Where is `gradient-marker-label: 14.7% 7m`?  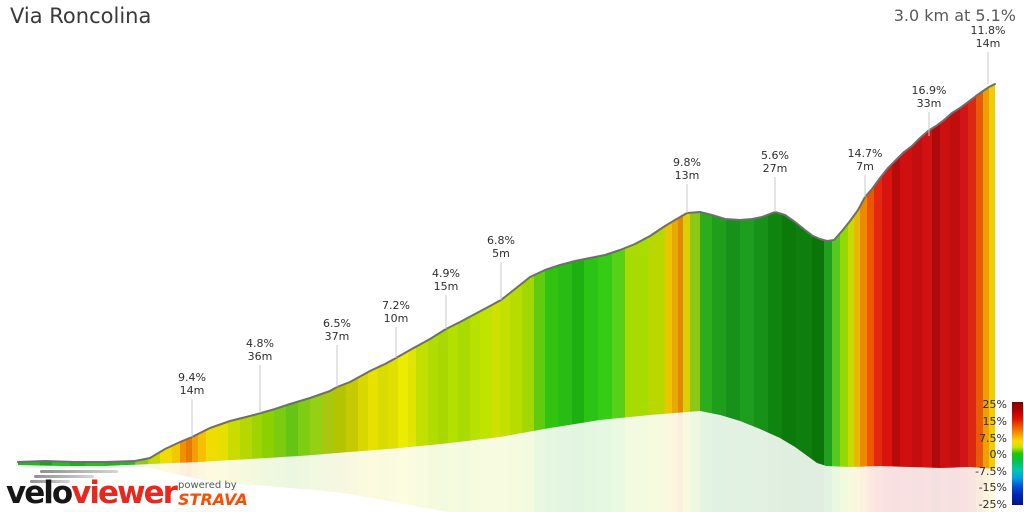
gradient-marker-label: 14.7% 7m is located at coordinates (865, 160).